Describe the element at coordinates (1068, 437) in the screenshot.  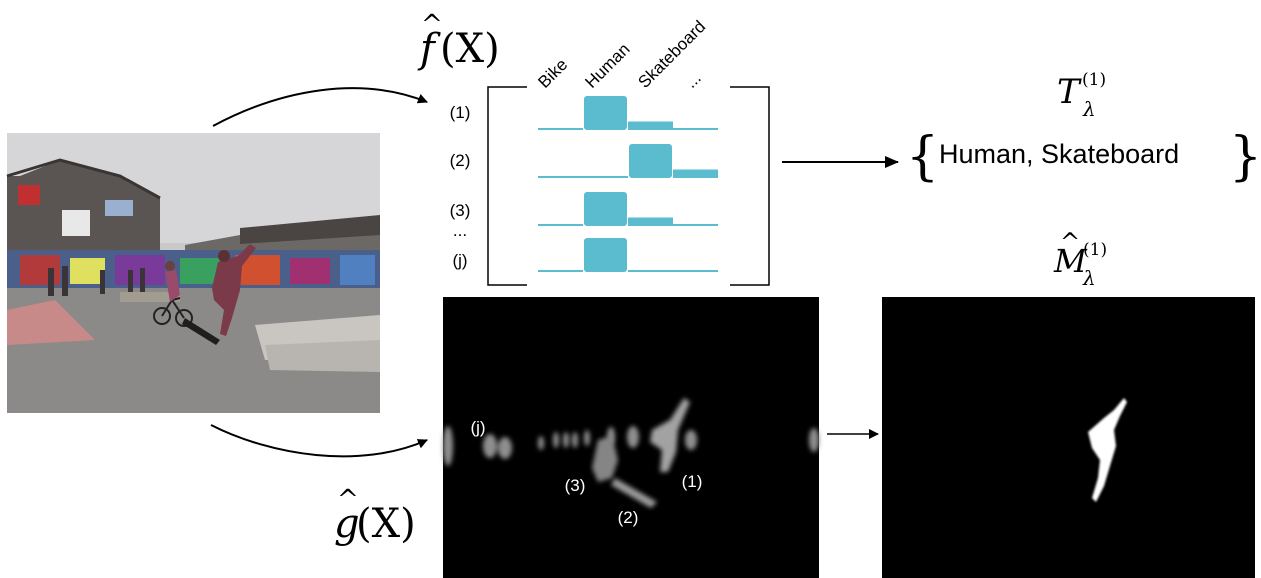
I see `final-mask-panel` at that location.